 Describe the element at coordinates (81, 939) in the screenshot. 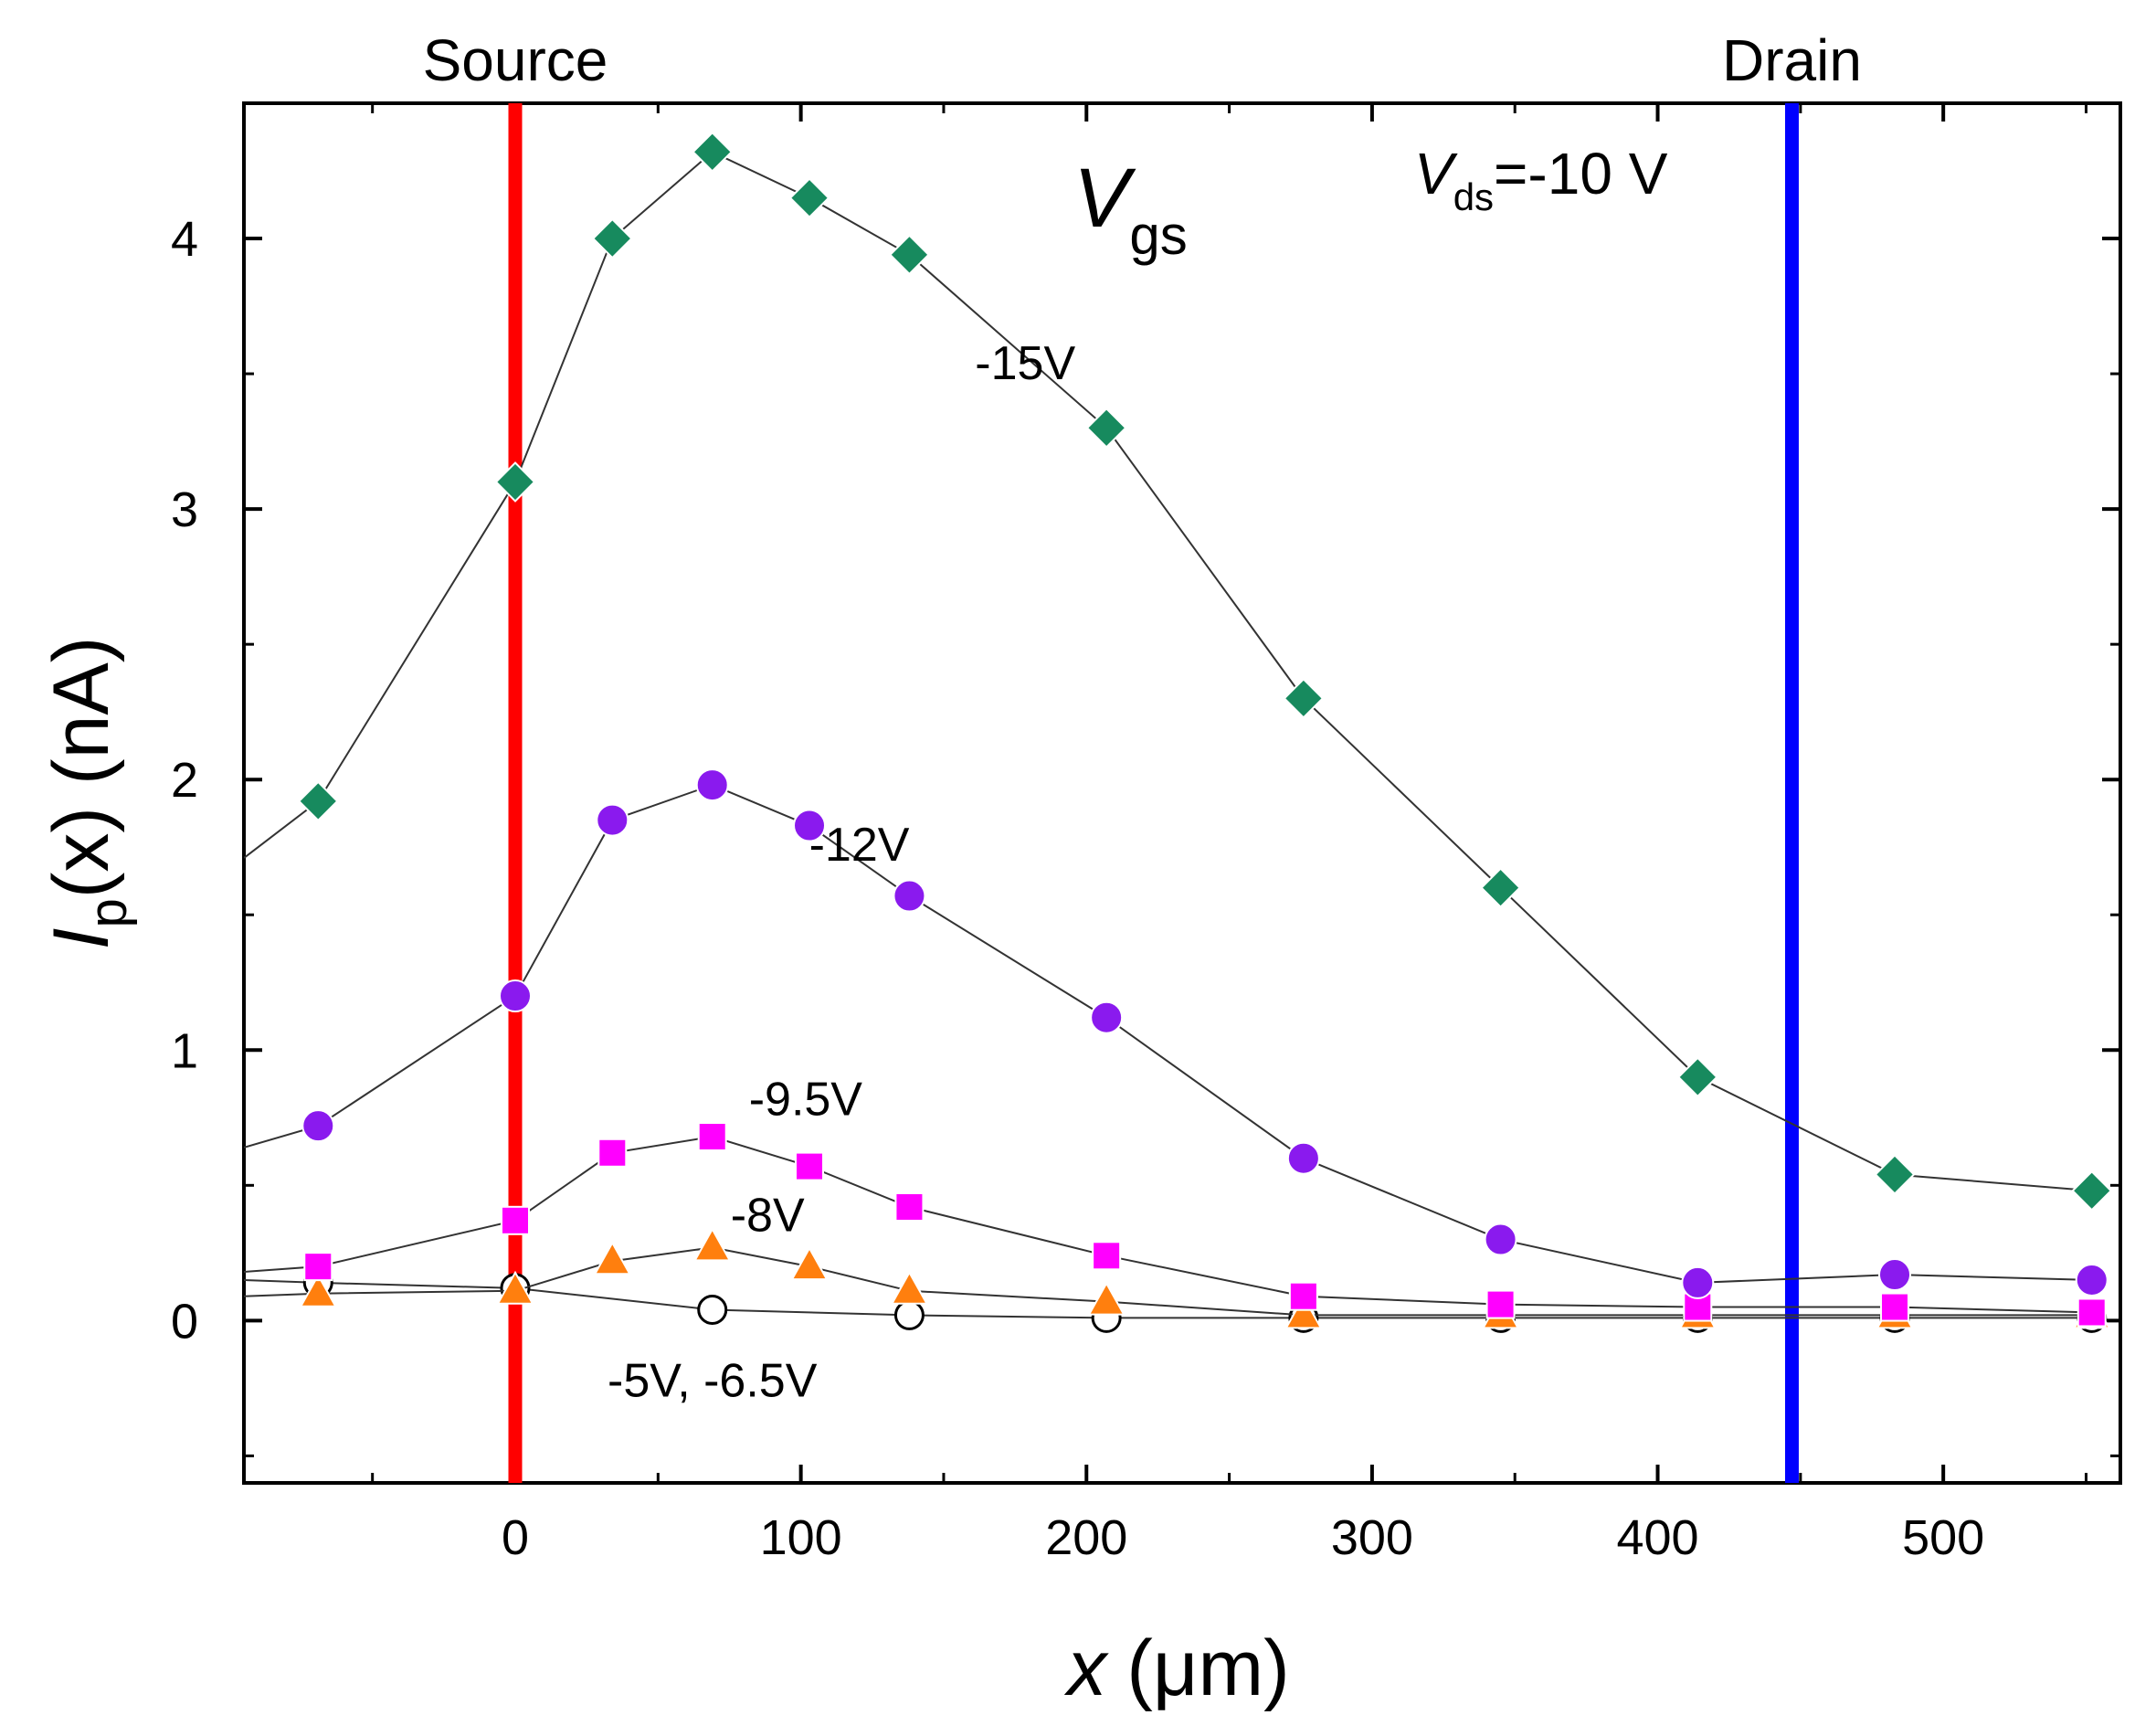

I see `y-axis-title-var: I` at that location.